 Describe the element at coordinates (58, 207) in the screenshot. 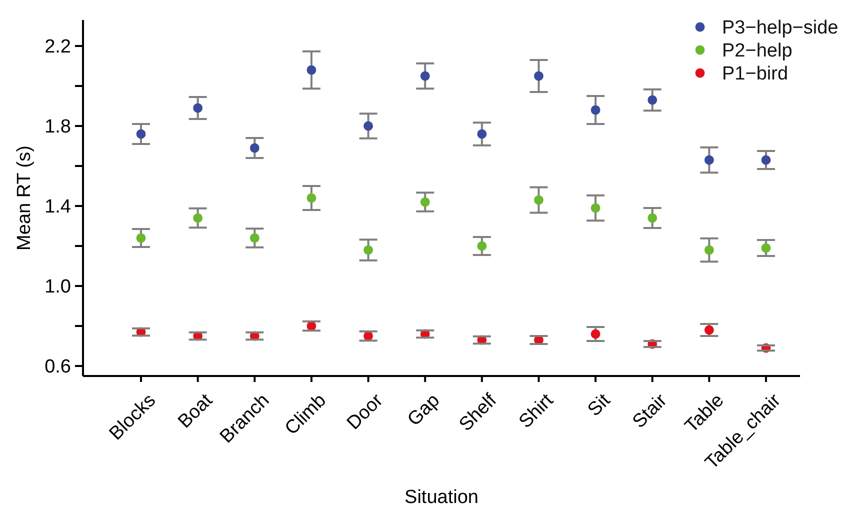

I see `y-tick-label: 1.4` at that location.